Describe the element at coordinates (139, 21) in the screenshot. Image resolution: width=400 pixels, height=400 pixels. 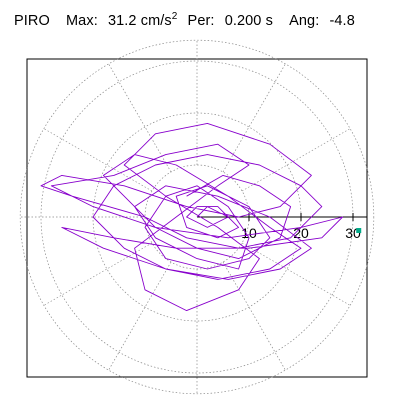
I see `max-value: 31.2 cm/s` at that location.